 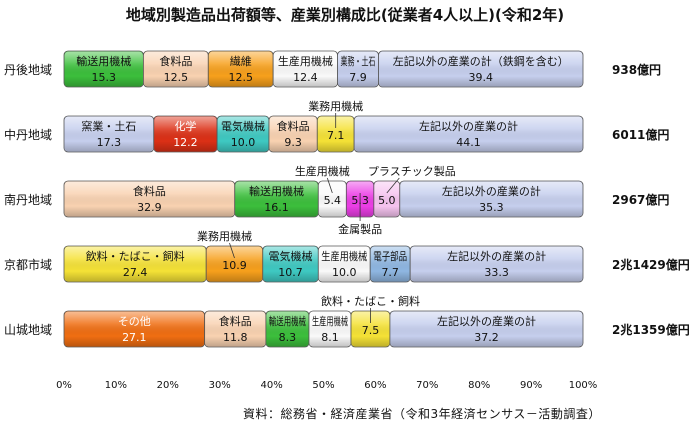 What do you see at coordinates (293, 142) in the screenshot?
I see `segment-value: 9.3` at bounding box center [293, 142].